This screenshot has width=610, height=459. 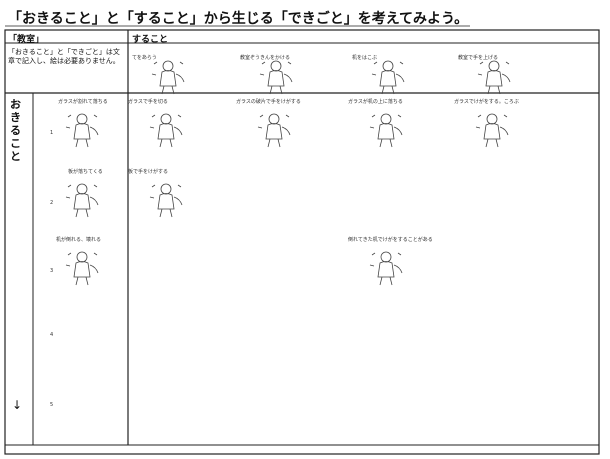 What do you see at coordinates (26, 40) in the screenshot?
I see `place-header: 「教室」` at bounding box center [26, 40].